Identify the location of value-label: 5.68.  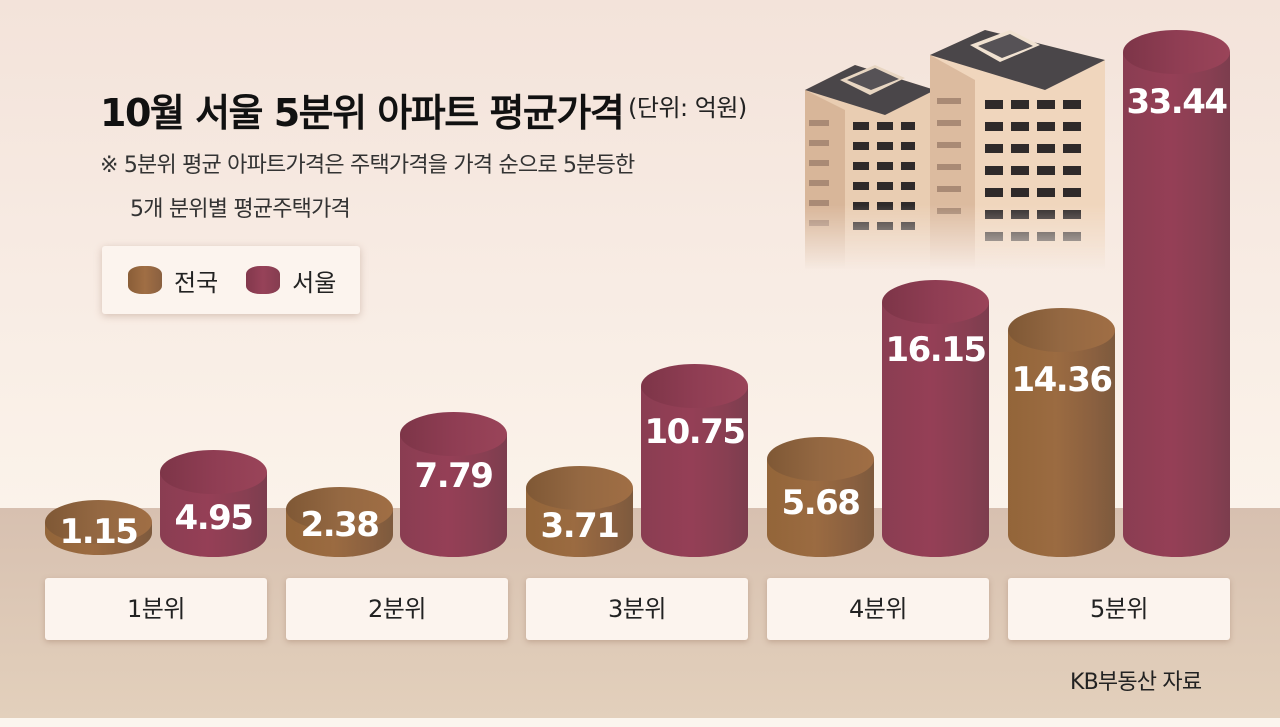
(821, 503).